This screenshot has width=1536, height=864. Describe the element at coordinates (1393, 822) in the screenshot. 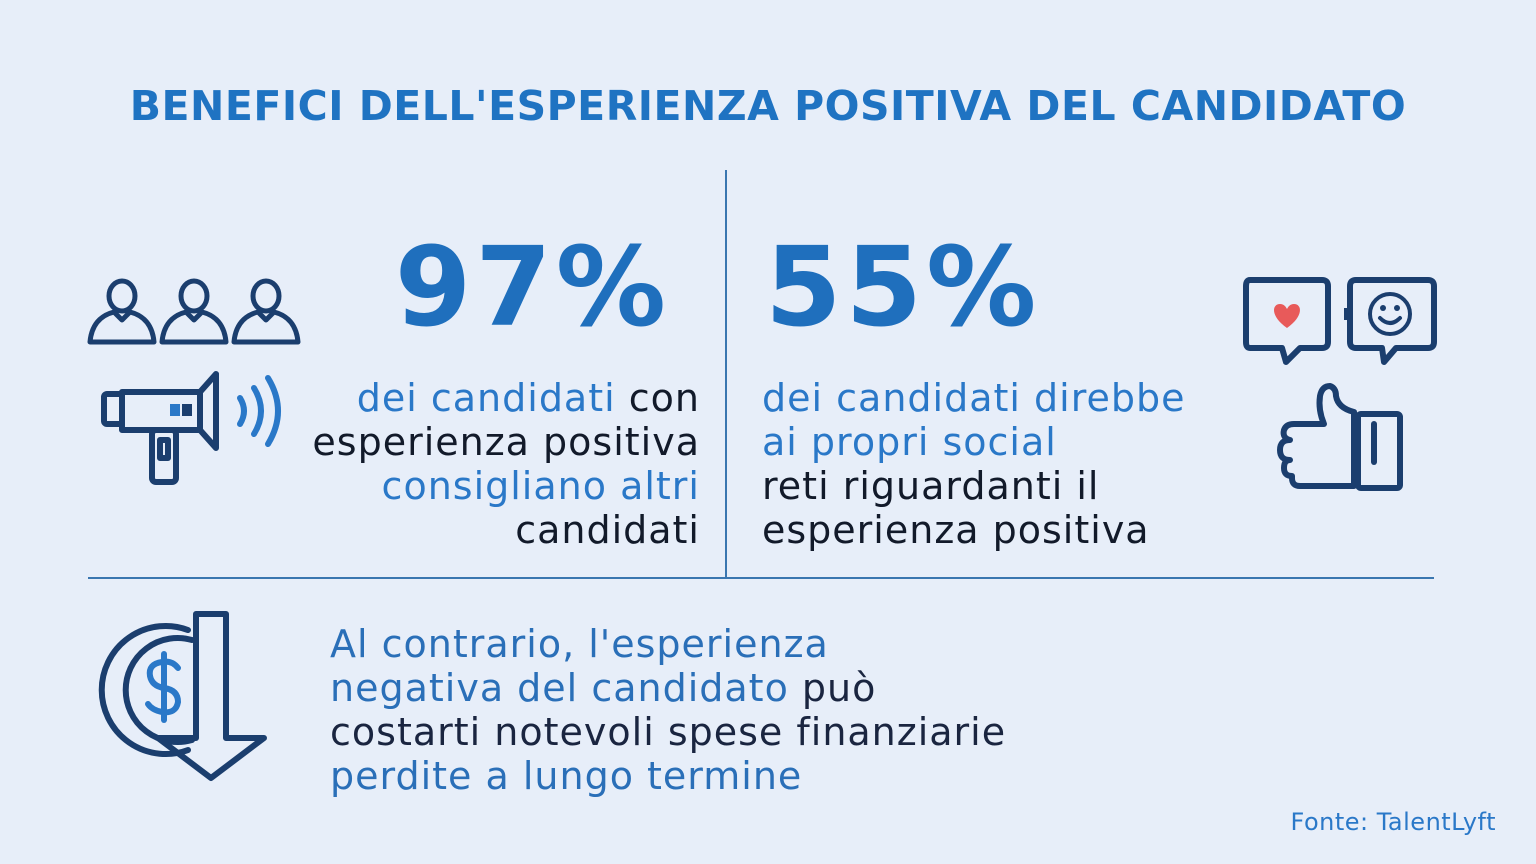

I see `source-credit: Fonte: TalentLyft` at that location.